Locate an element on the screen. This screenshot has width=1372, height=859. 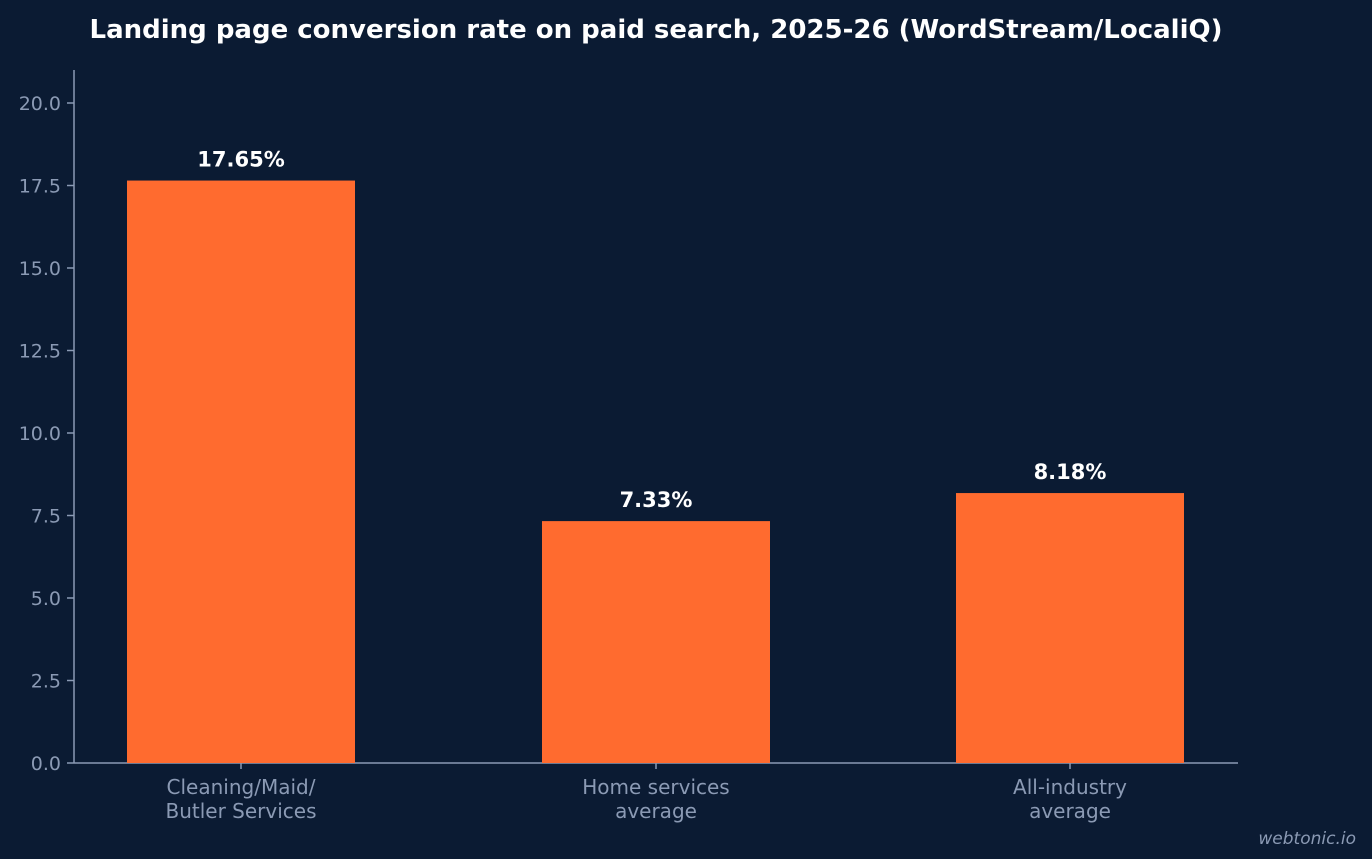
y-tick-label: 2.5 is located at coordinates (46, 682).